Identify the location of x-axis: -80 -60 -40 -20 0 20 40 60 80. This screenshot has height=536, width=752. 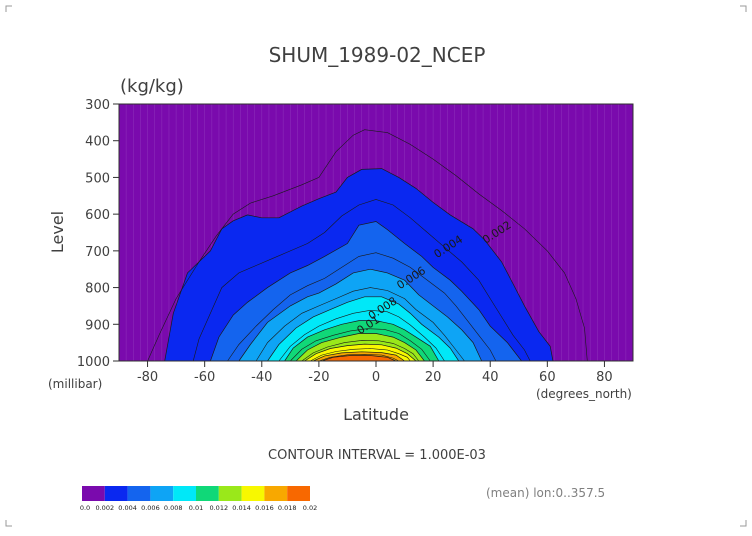
(375, 373).